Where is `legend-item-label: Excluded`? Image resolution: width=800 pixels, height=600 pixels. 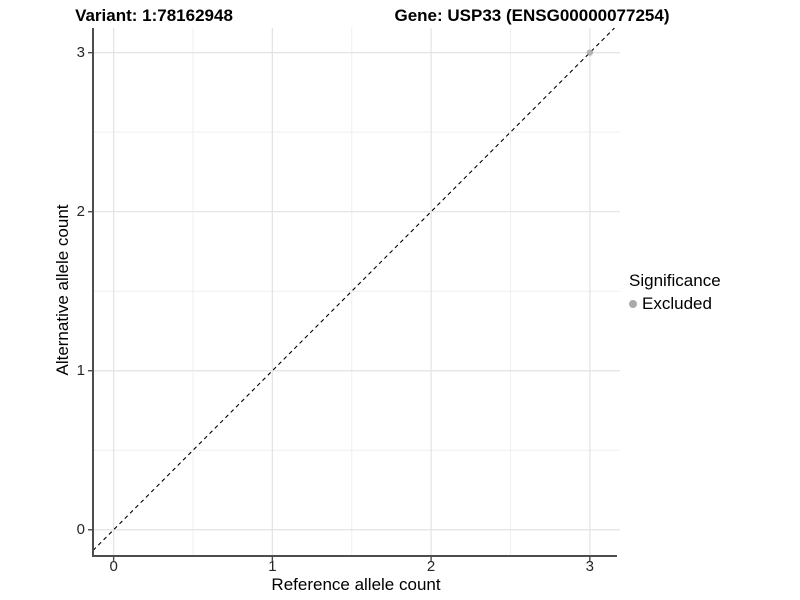
legend-item-label: Excluded is located at coordinates (677, 303).